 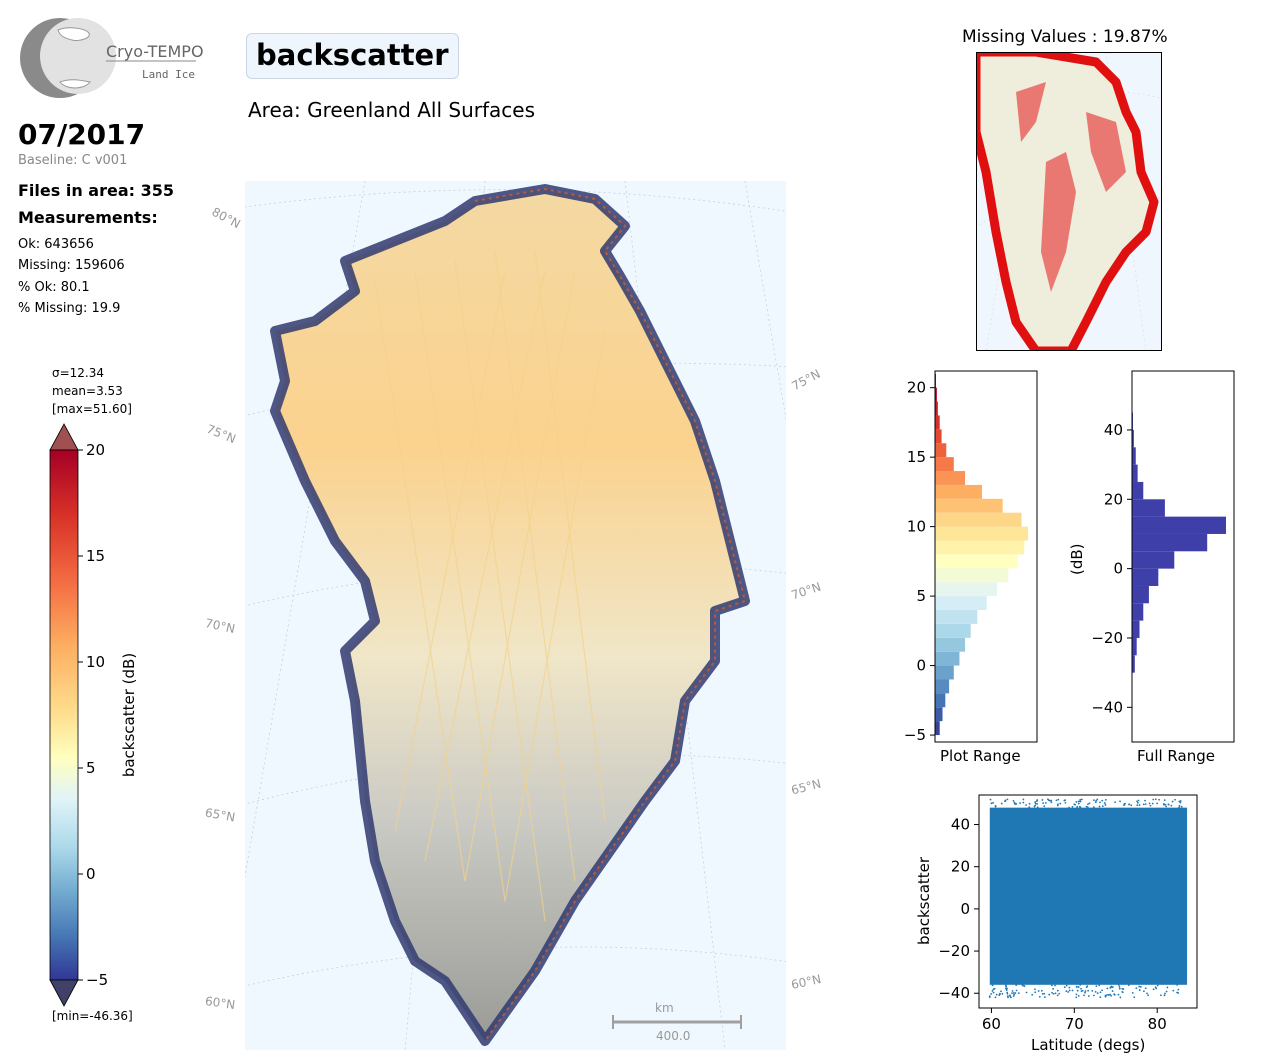 I want to click on parameter-title: backscatter, so click(x=352, y=56).